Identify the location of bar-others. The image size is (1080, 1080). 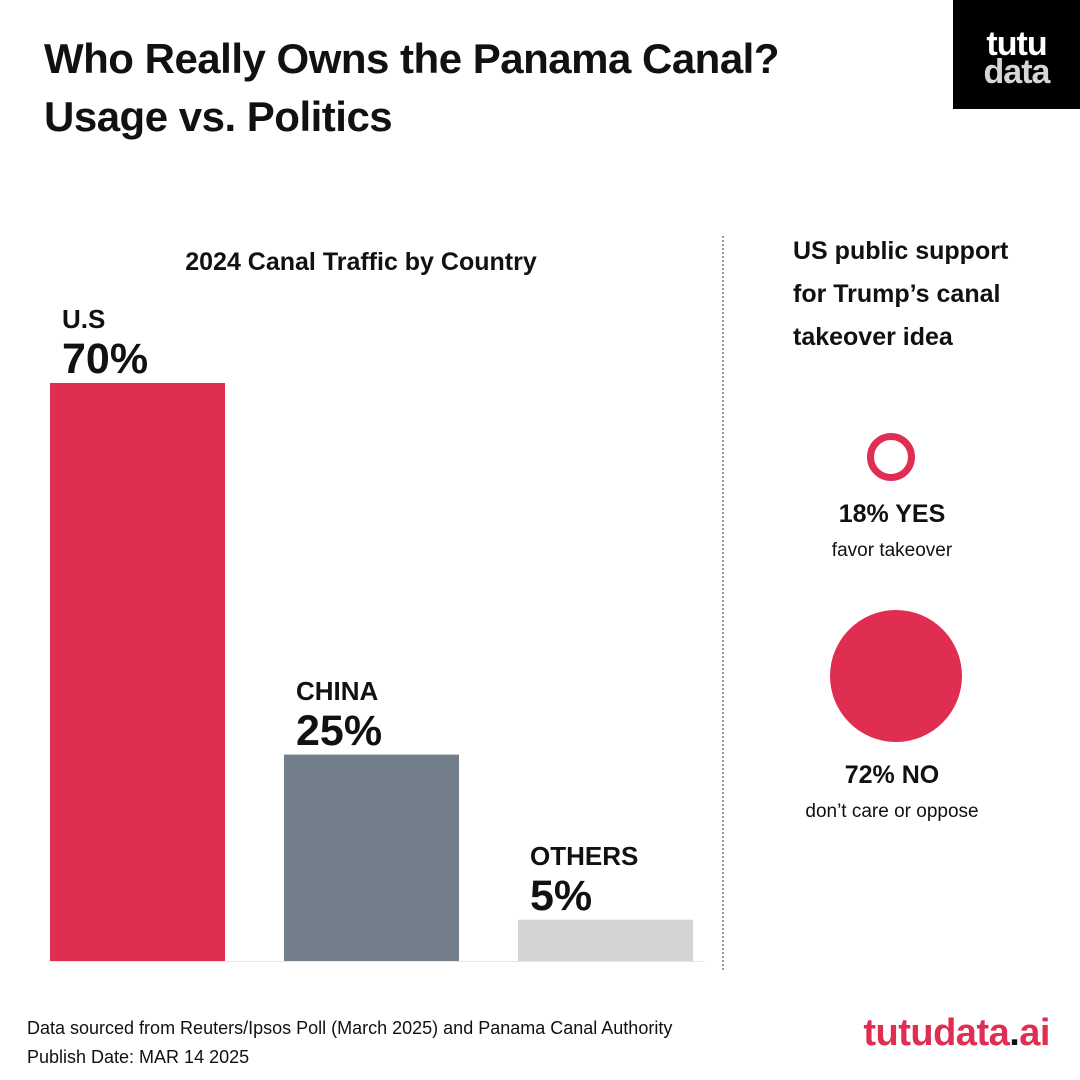
(605, 940).